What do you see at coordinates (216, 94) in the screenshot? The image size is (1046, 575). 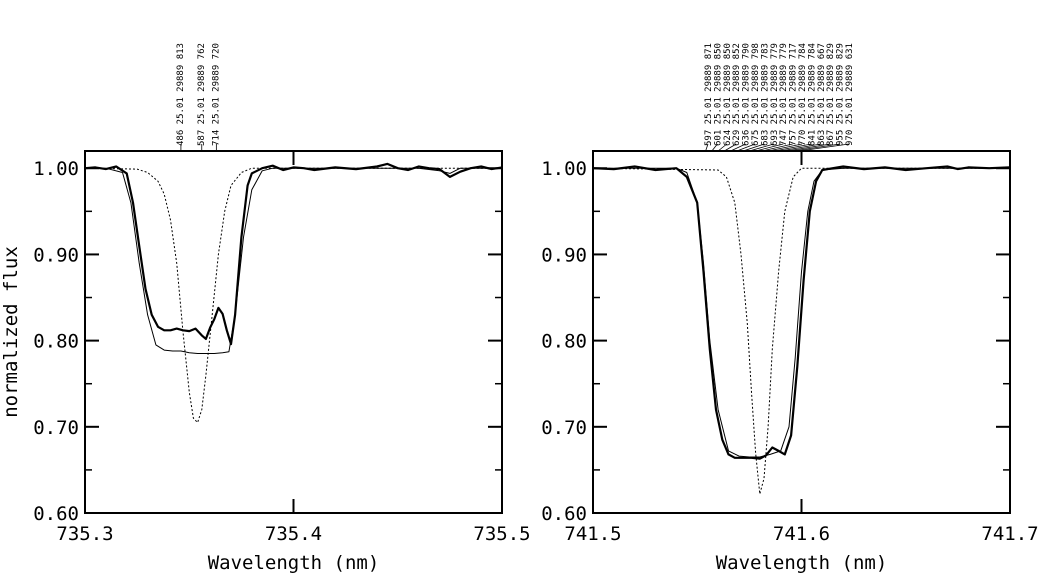 I see `line-id-label: 714 25.01 29889 720` at bounding box center [216, 94].